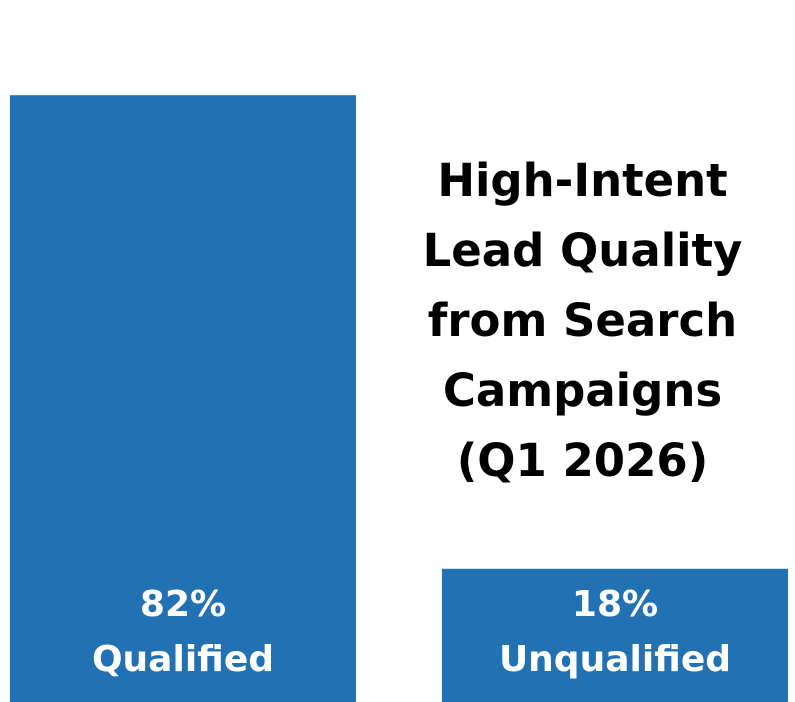  What do you see at coordinates (183, 659) in the screenshot?
I see `category-label: Qualified` at bounding box center [183, 659].